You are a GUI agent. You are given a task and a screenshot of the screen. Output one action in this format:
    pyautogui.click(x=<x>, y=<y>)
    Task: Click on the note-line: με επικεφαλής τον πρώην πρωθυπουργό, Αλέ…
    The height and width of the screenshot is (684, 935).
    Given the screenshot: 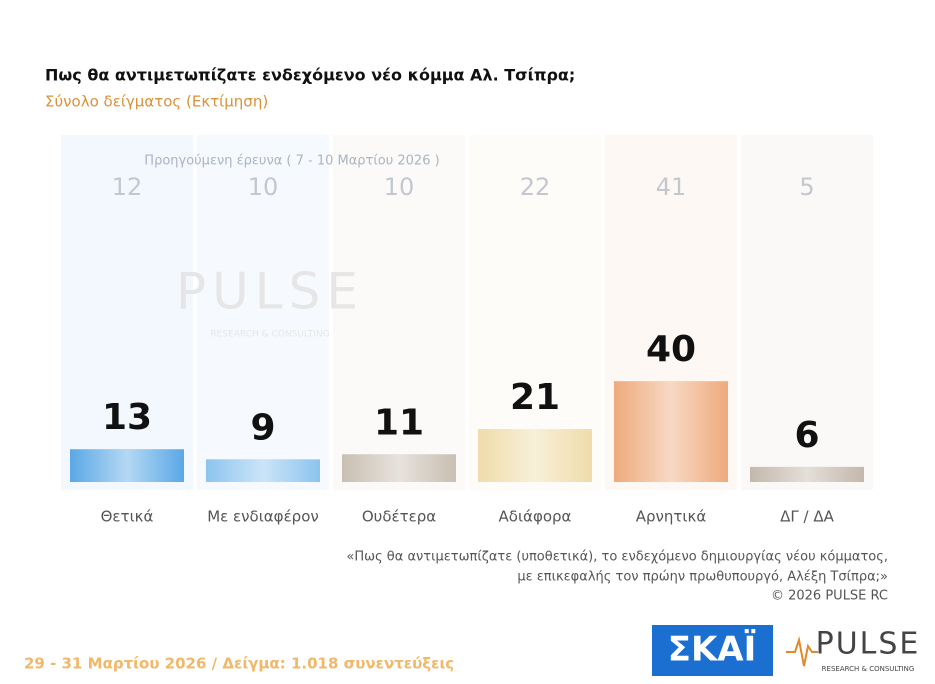 What is the action you would take?
    pyautogui.click(x=702, y=577)
    